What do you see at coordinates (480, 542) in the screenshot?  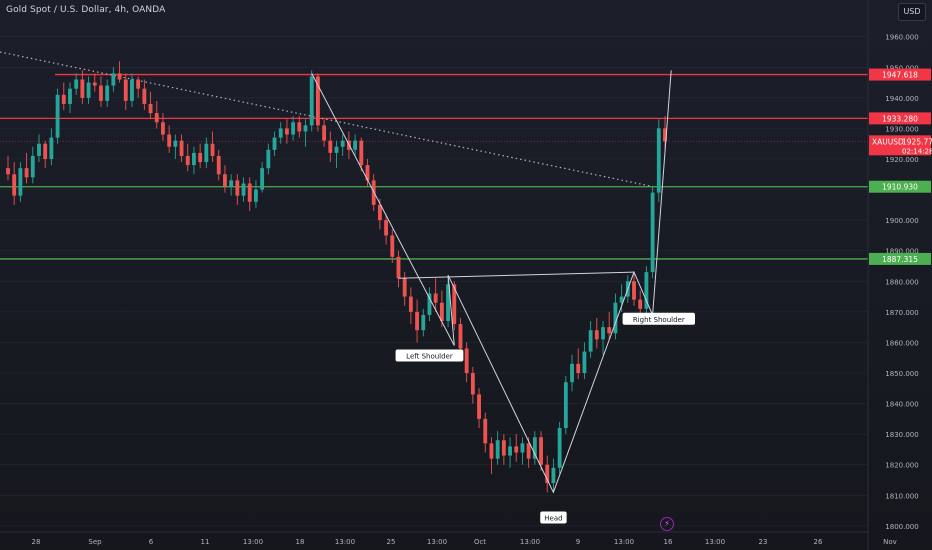 I see `x-tick-label: Oct` at bounding box center [480, 542].